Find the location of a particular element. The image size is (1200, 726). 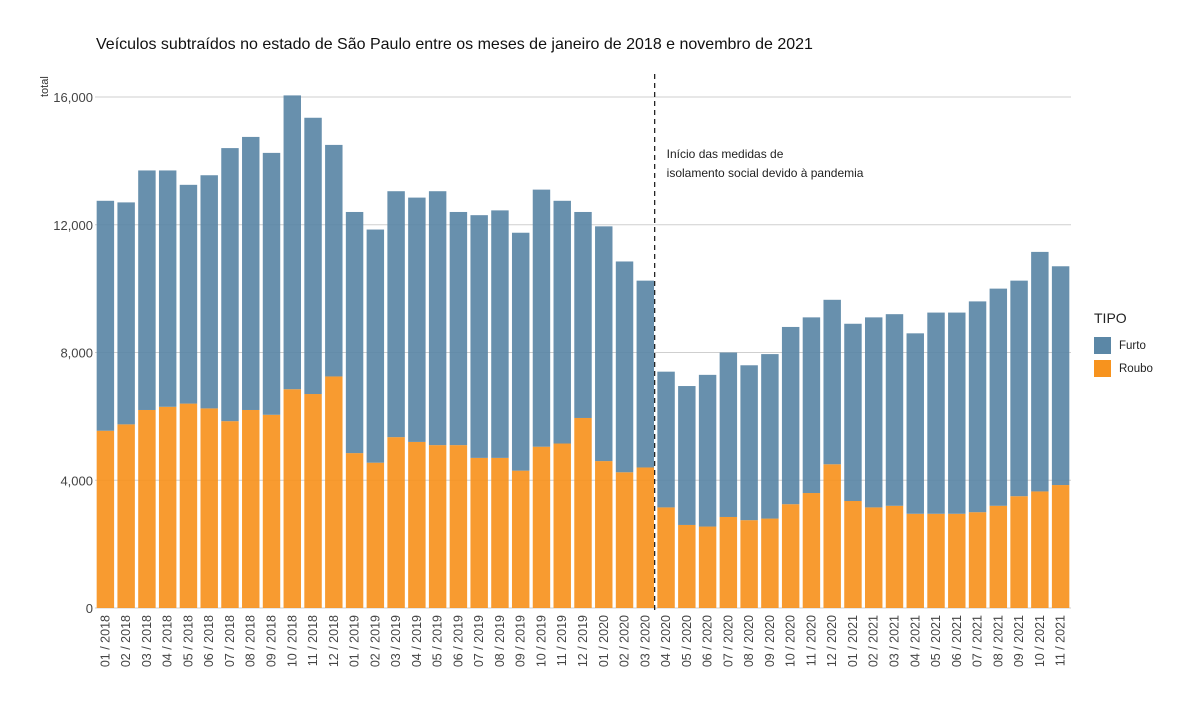

legend-item-furto: Furto is located at coordinates (1123, 345).